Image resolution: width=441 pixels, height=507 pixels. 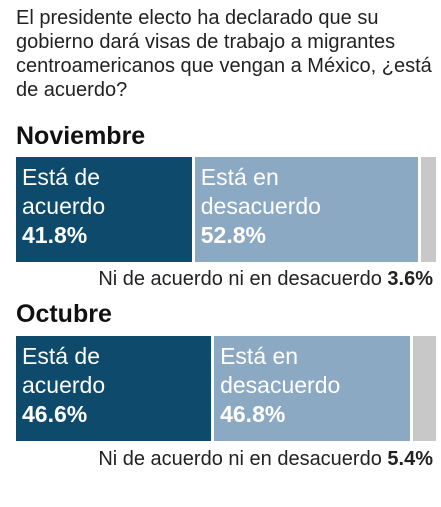 I want to click on chart-title-octubre: Octubre, so click(x=64, y=314).